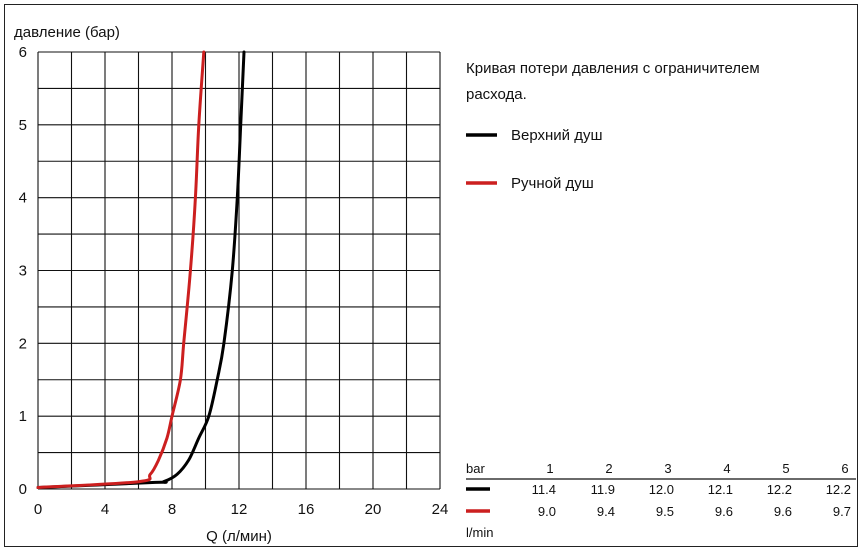  What do you see at coordinates (844, 468) in the screenshot?
I see `table-pressure-header: 6` at bounding box center [844, 468].